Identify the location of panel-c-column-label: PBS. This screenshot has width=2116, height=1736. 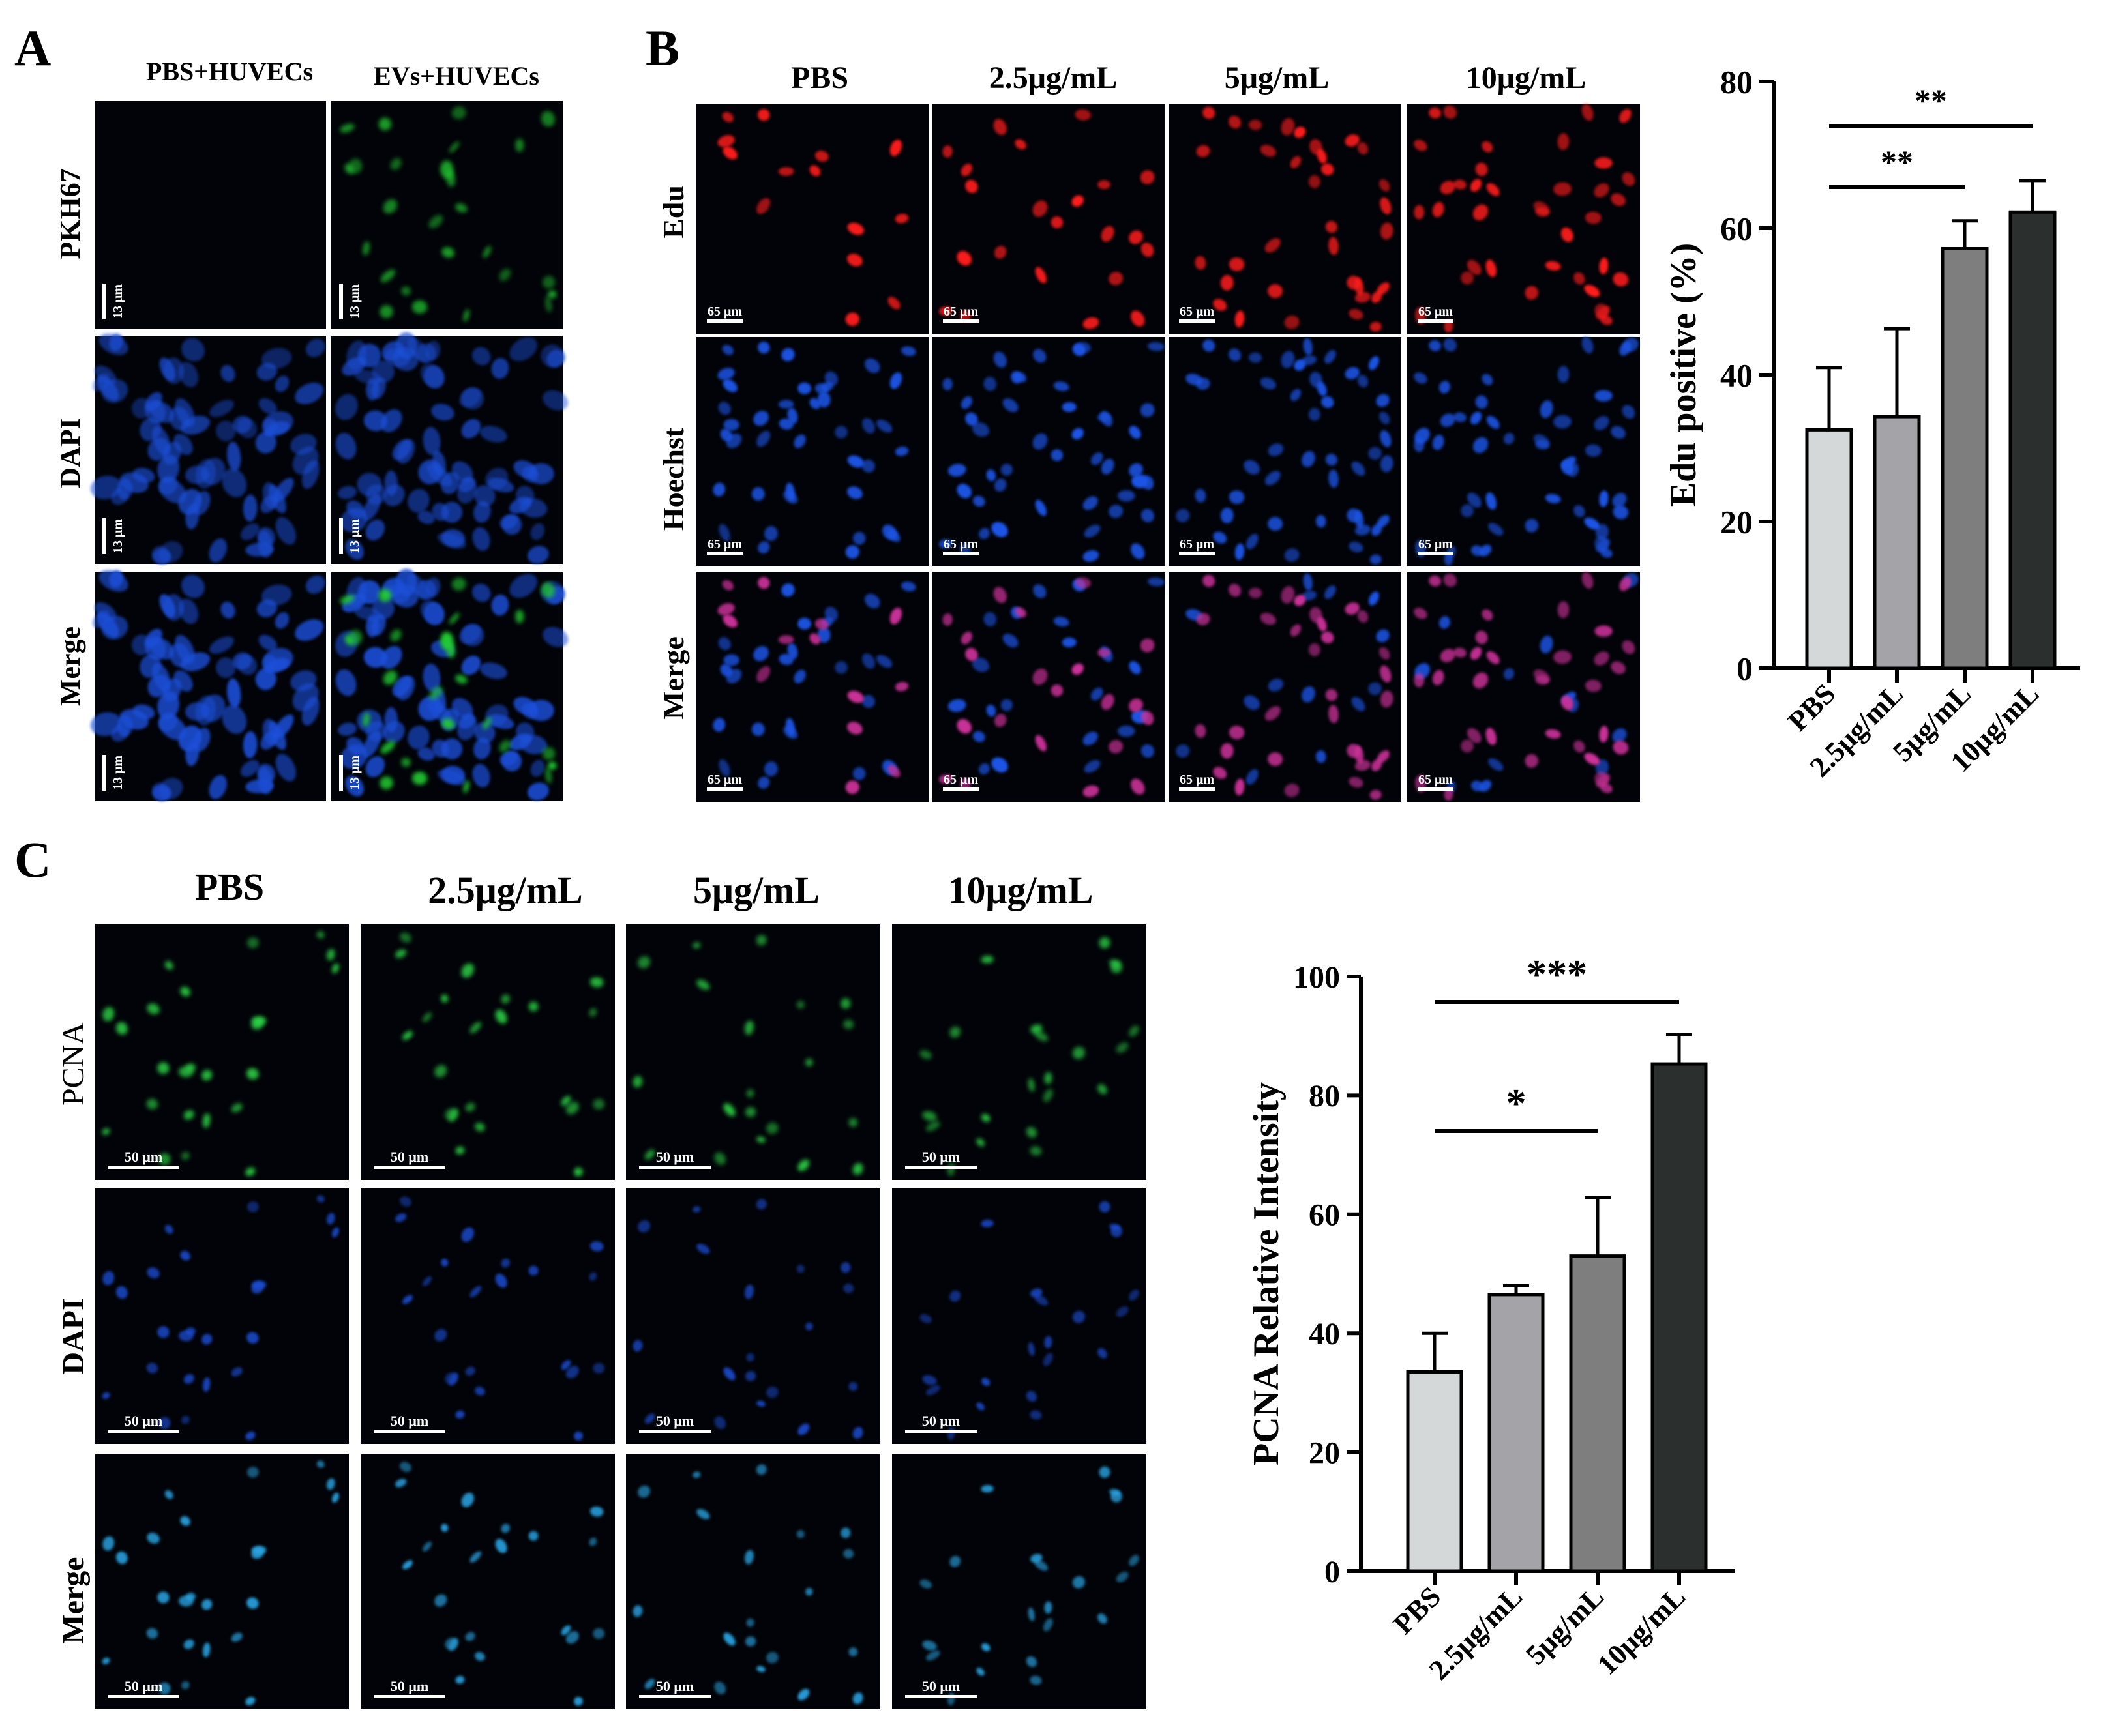
(229, 887).